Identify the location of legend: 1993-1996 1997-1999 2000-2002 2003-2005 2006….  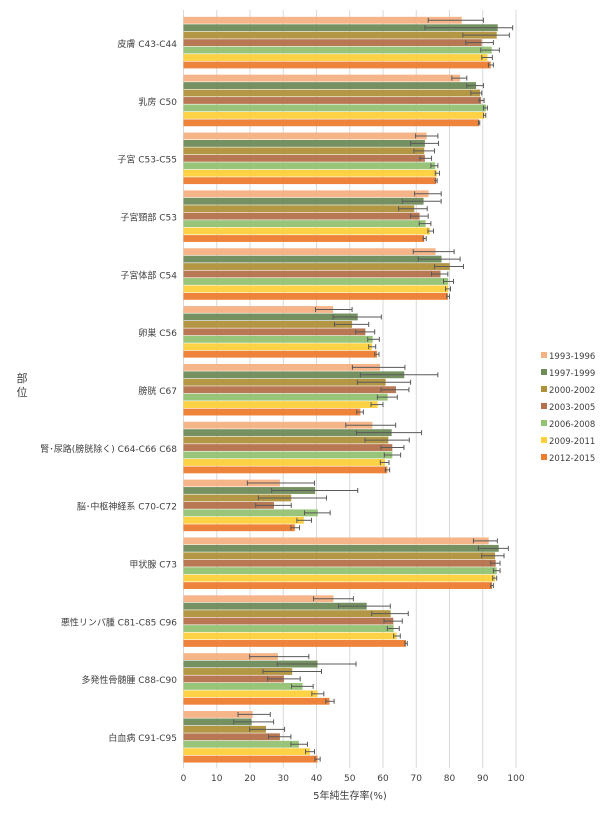
(568, 408).